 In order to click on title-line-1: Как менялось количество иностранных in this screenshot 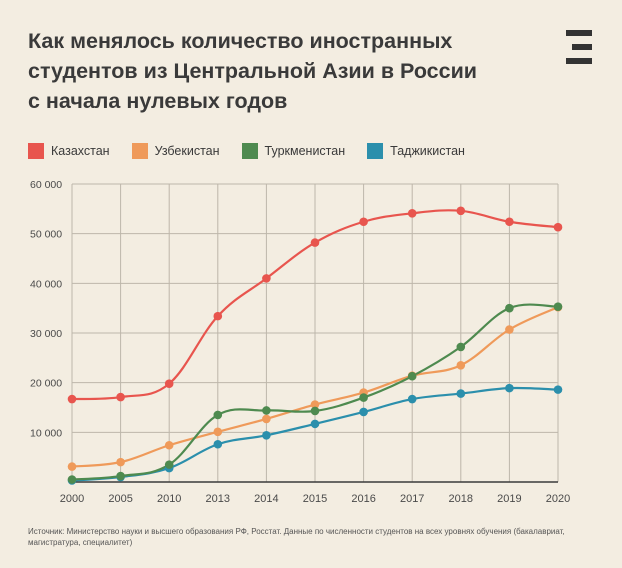, I will do `click(240, 41)`.